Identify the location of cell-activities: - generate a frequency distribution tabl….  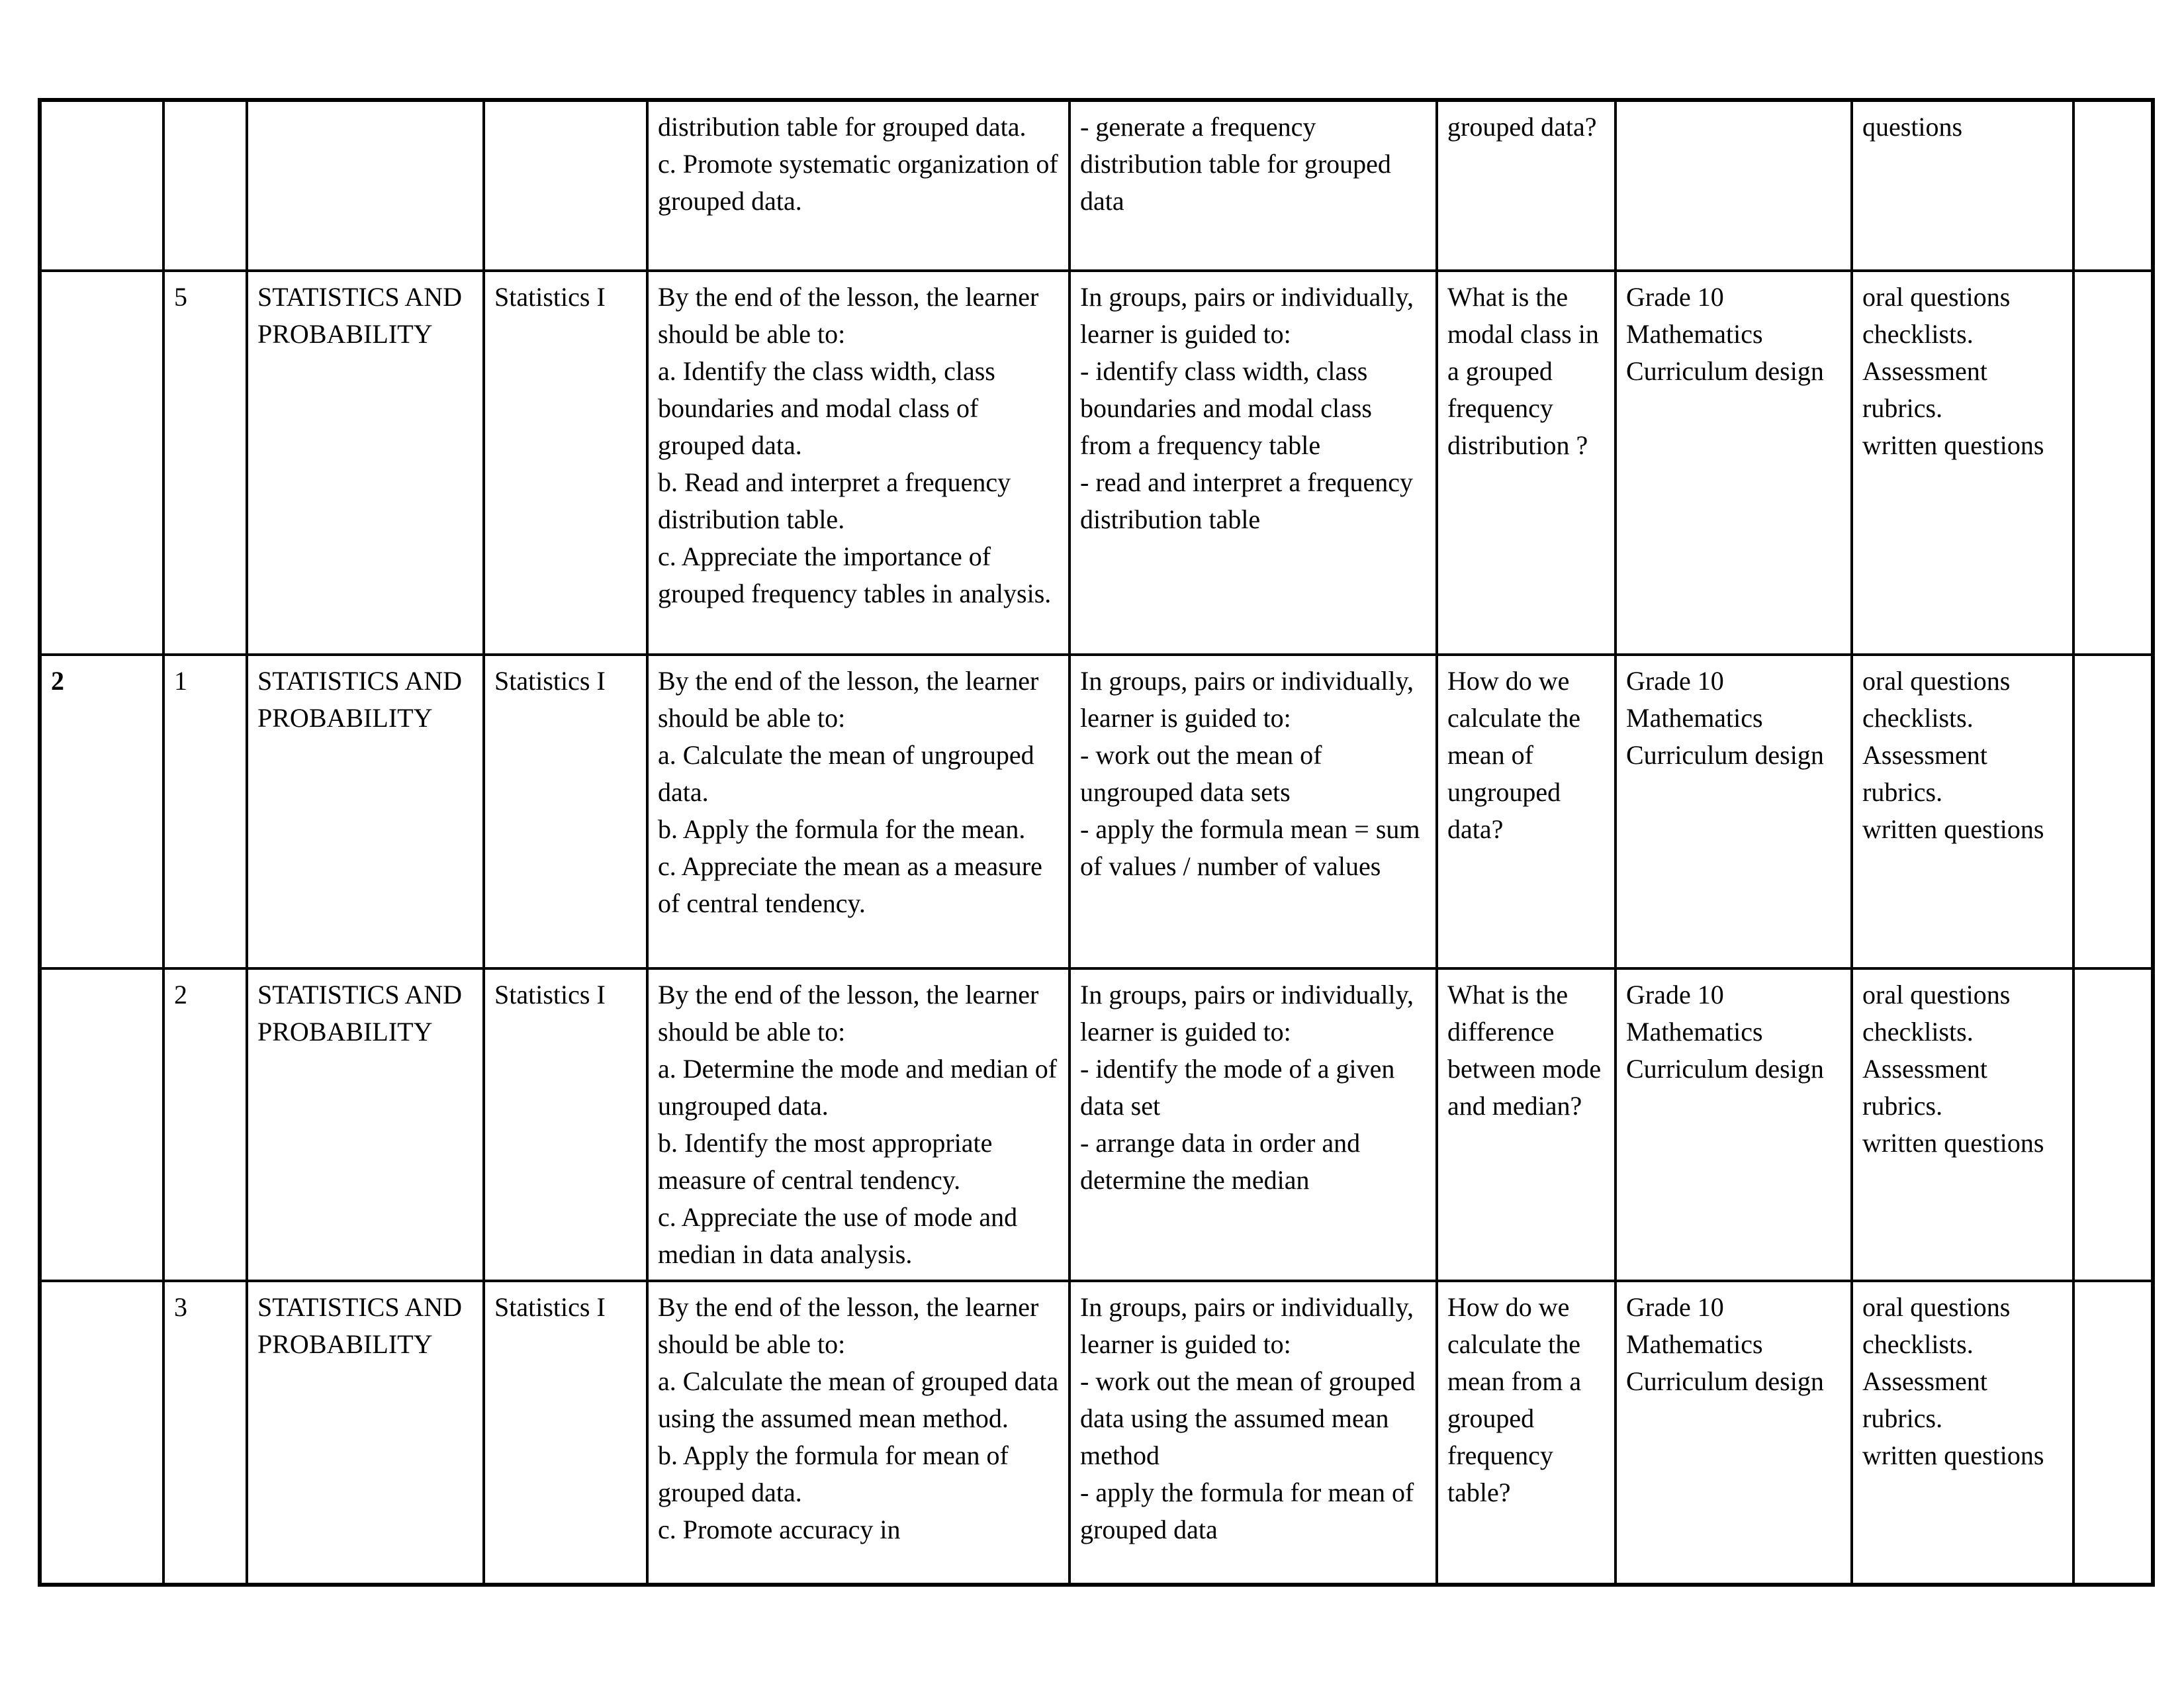
(1253, 185).